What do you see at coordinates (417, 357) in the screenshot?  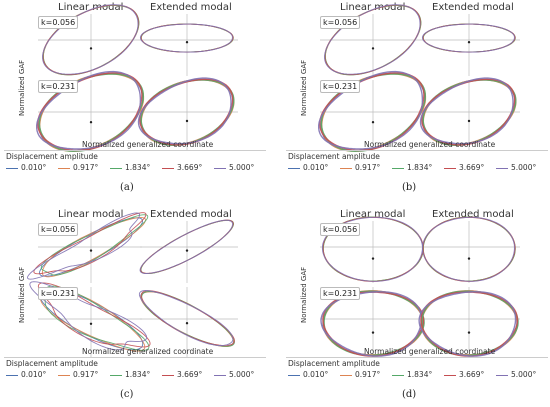 I see `legend-divider` at bounding box center [417, 357].